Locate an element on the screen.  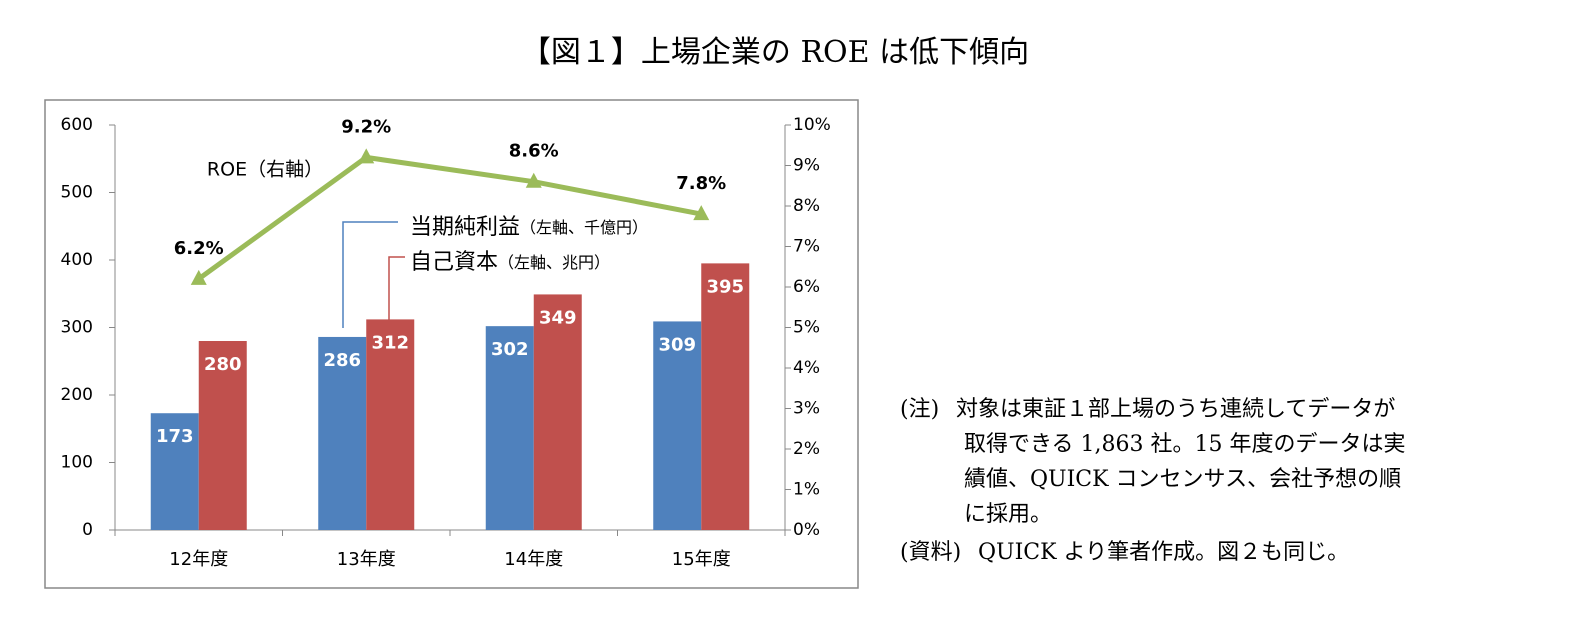
legend-note: （左軸、兆円） is located at coordinates (554, 262).